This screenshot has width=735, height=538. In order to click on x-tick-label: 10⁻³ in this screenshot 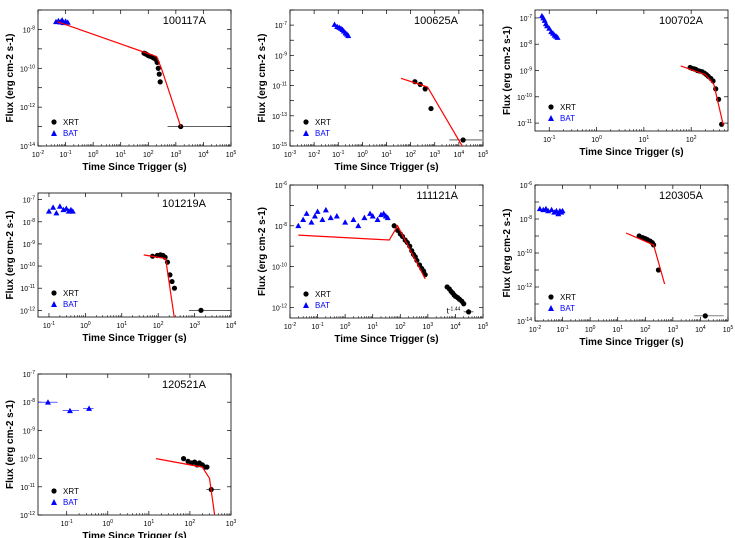, I will do `click(290, 154)`.